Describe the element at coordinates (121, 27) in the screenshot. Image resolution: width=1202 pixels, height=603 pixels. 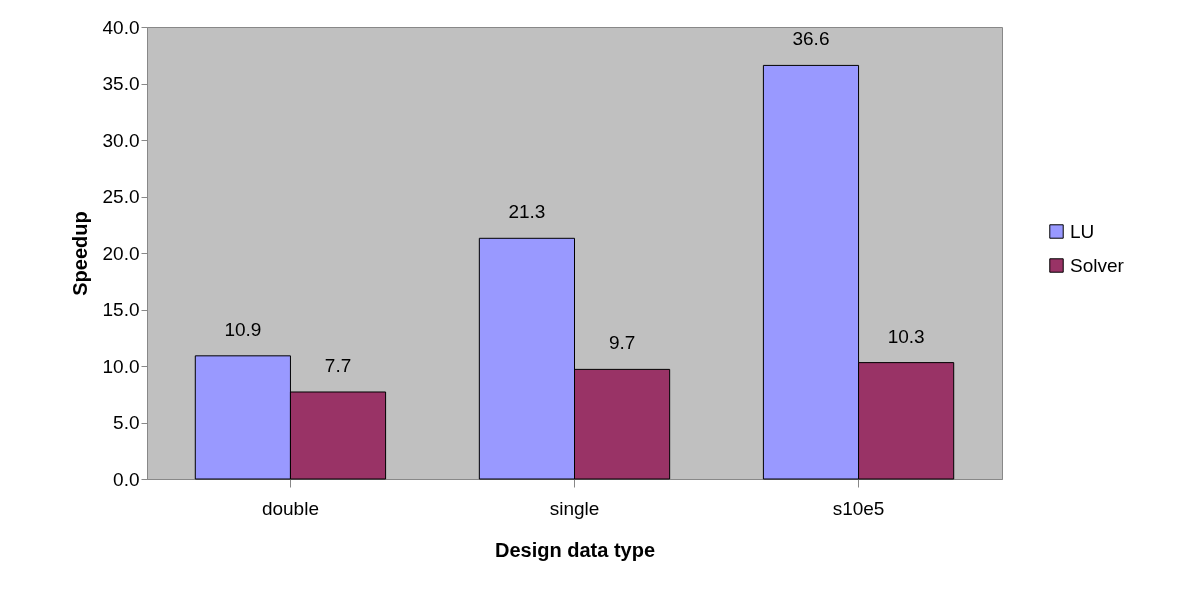
I see `y-tick-label: 40.0` at that location.